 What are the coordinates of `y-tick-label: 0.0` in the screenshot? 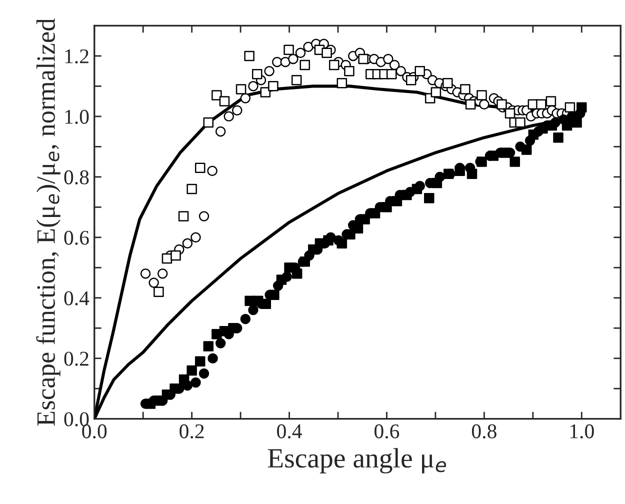 It's located at (76, 419).